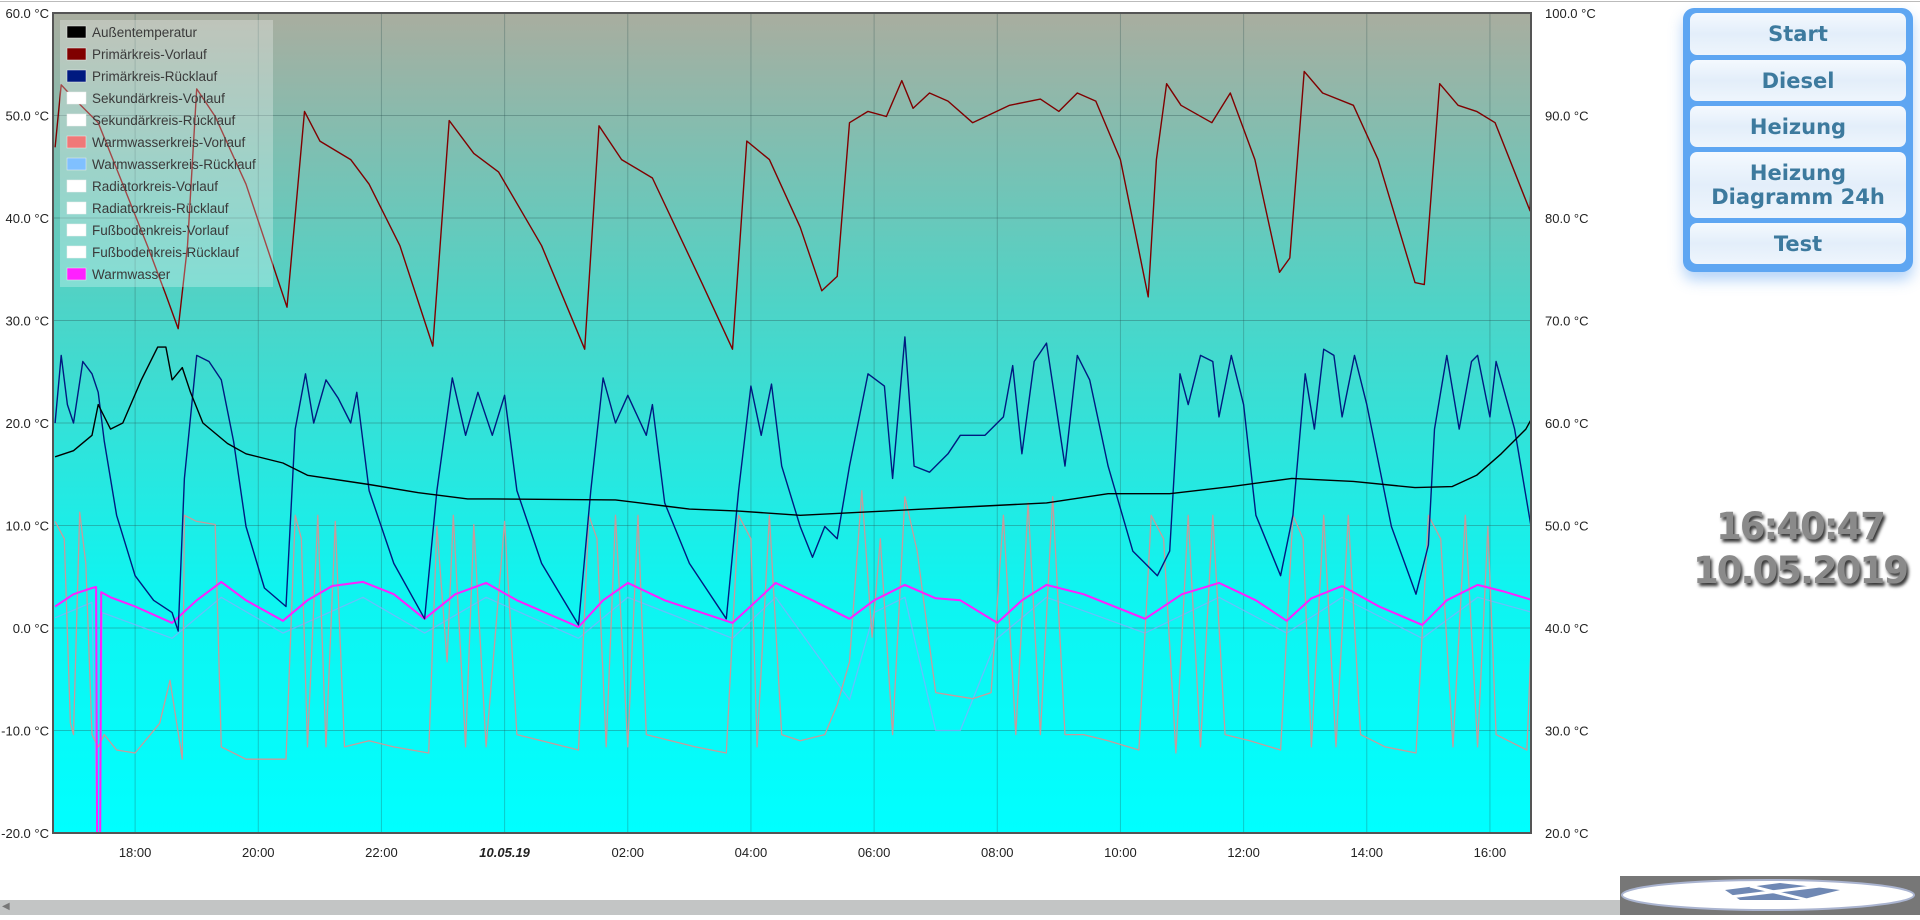 The width and height of the screenshot is (1920, 920). Describe the element at coordinates (25, 833) in the screenshot. I see `y-left-tick-label: -20.0 °C` at that location.